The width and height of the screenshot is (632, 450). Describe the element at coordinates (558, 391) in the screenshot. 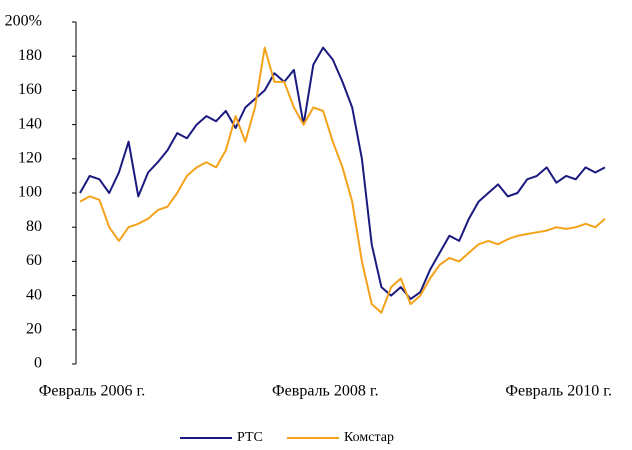

I see `x-tick-label: Февраль 2010 г.` at that location.